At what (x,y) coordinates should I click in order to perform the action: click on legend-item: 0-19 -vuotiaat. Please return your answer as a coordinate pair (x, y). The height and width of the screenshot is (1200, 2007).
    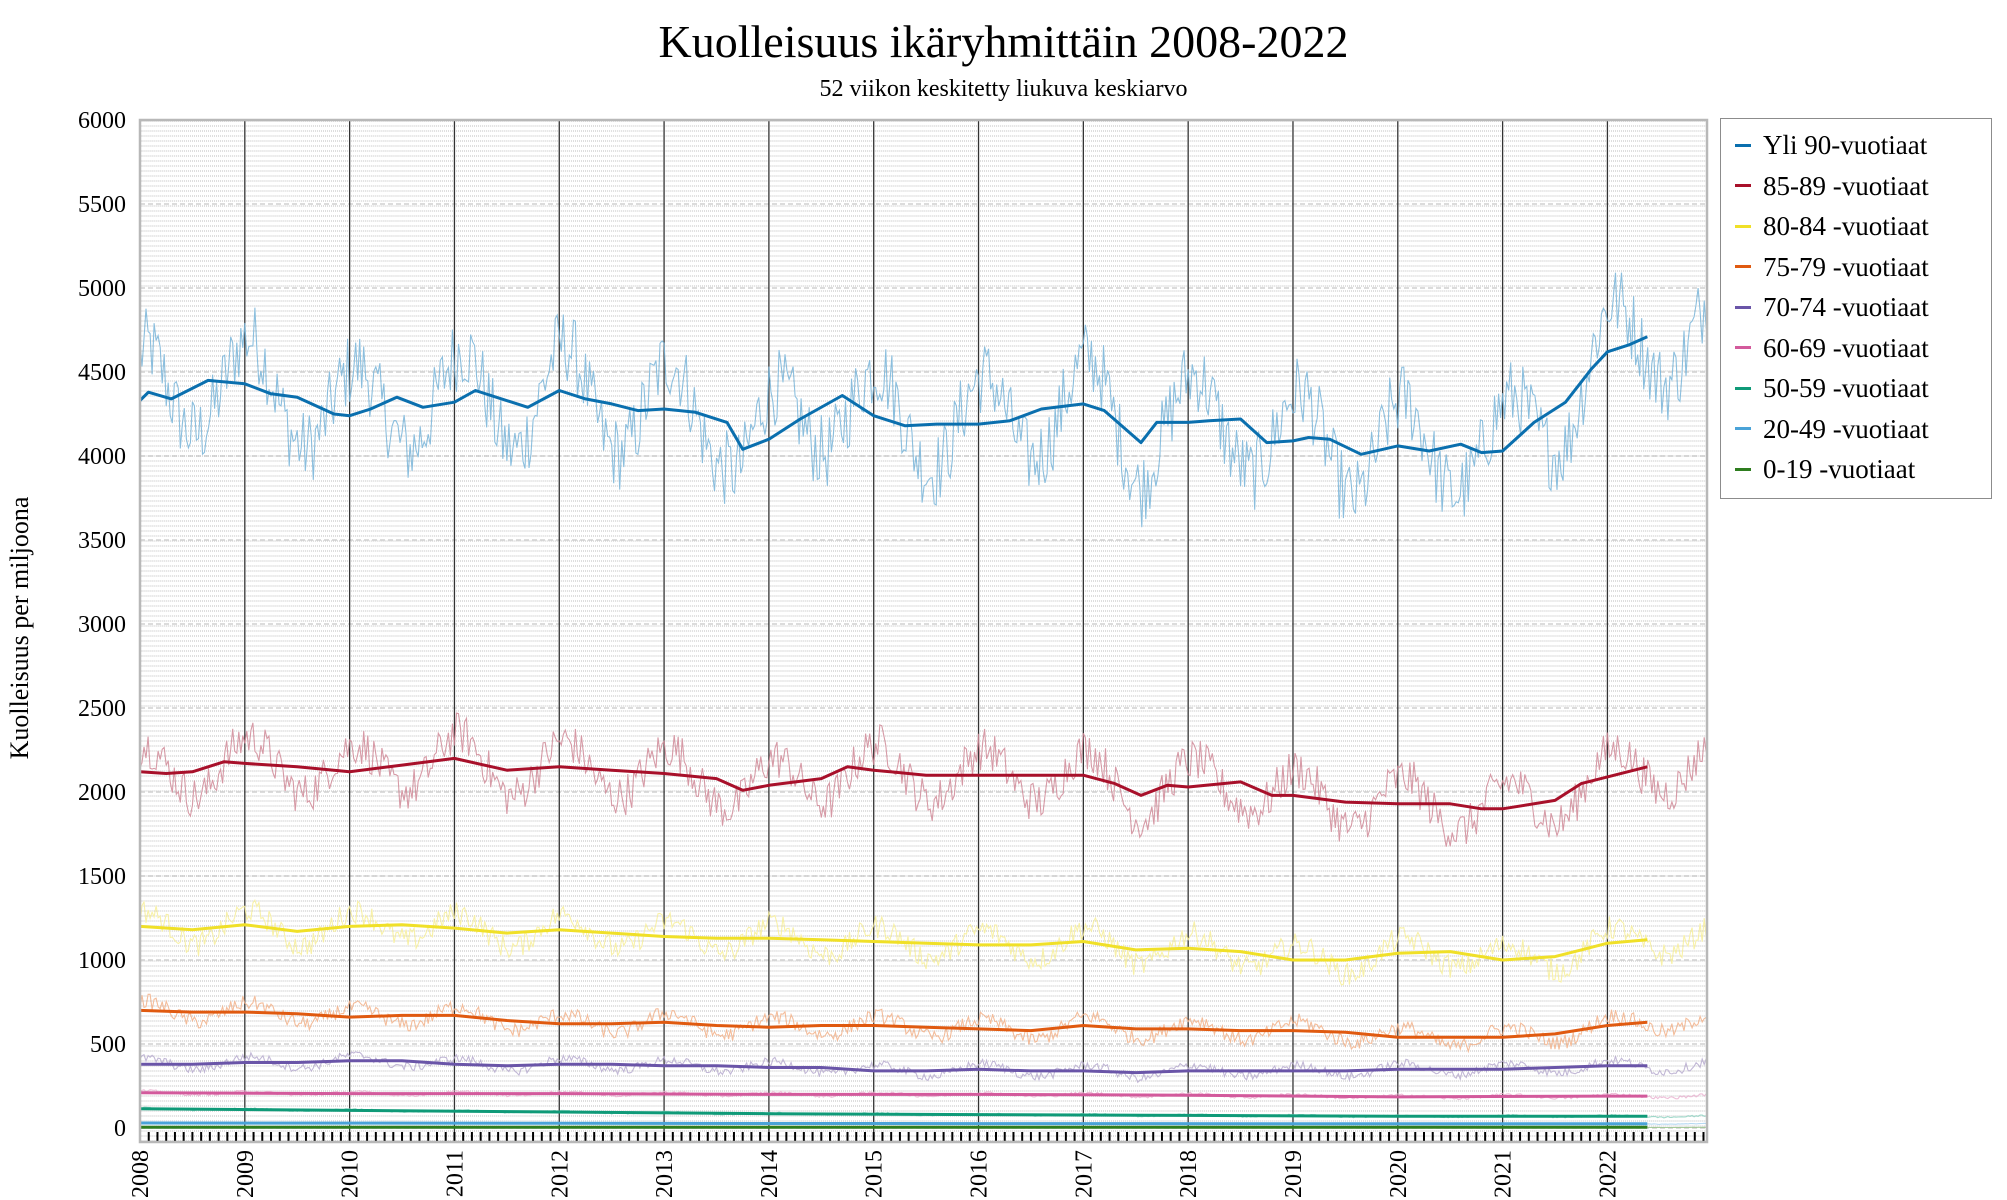
    Looking at the image, I should click on (1856, 469).